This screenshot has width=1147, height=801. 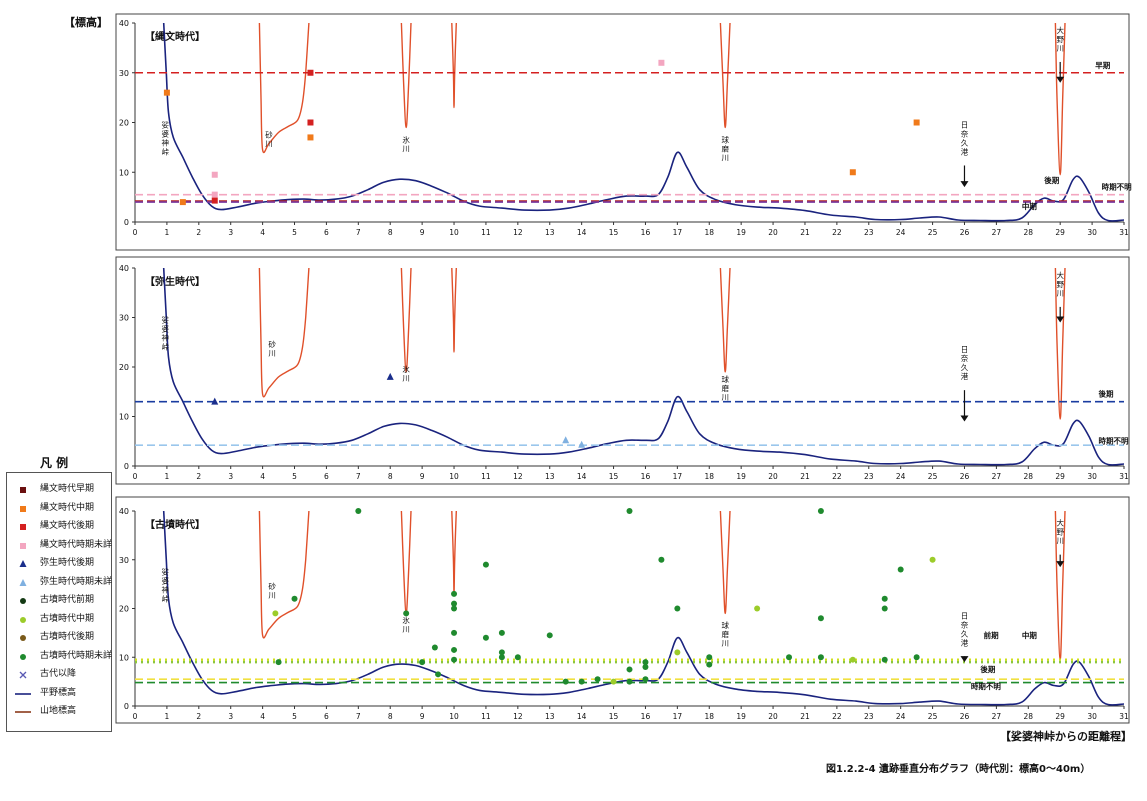 What do you see at coordinates (166, 319) in the screenshot?
I see `annotation-label: 娑` at bounding box center [166, 319].